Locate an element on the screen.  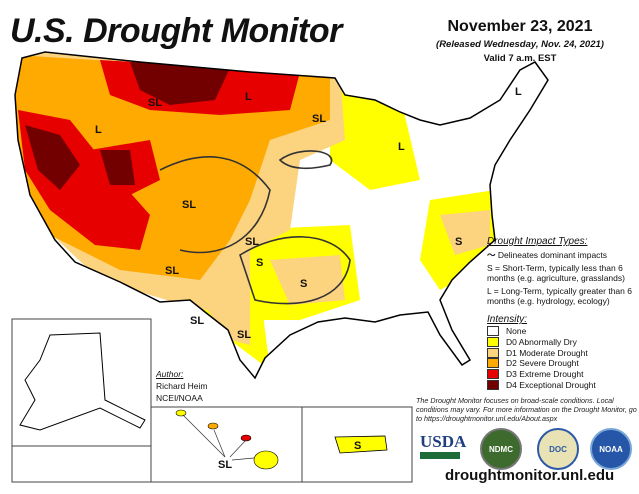
legend-item: D4 Exceptional Drought is located at coordinates (541, 384).